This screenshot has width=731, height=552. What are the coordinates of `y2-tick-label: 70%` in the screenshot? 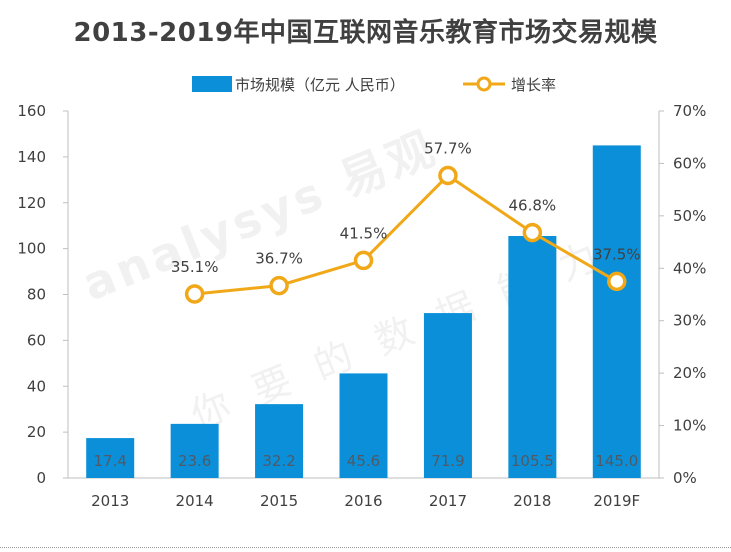 It's located at (689, 111).